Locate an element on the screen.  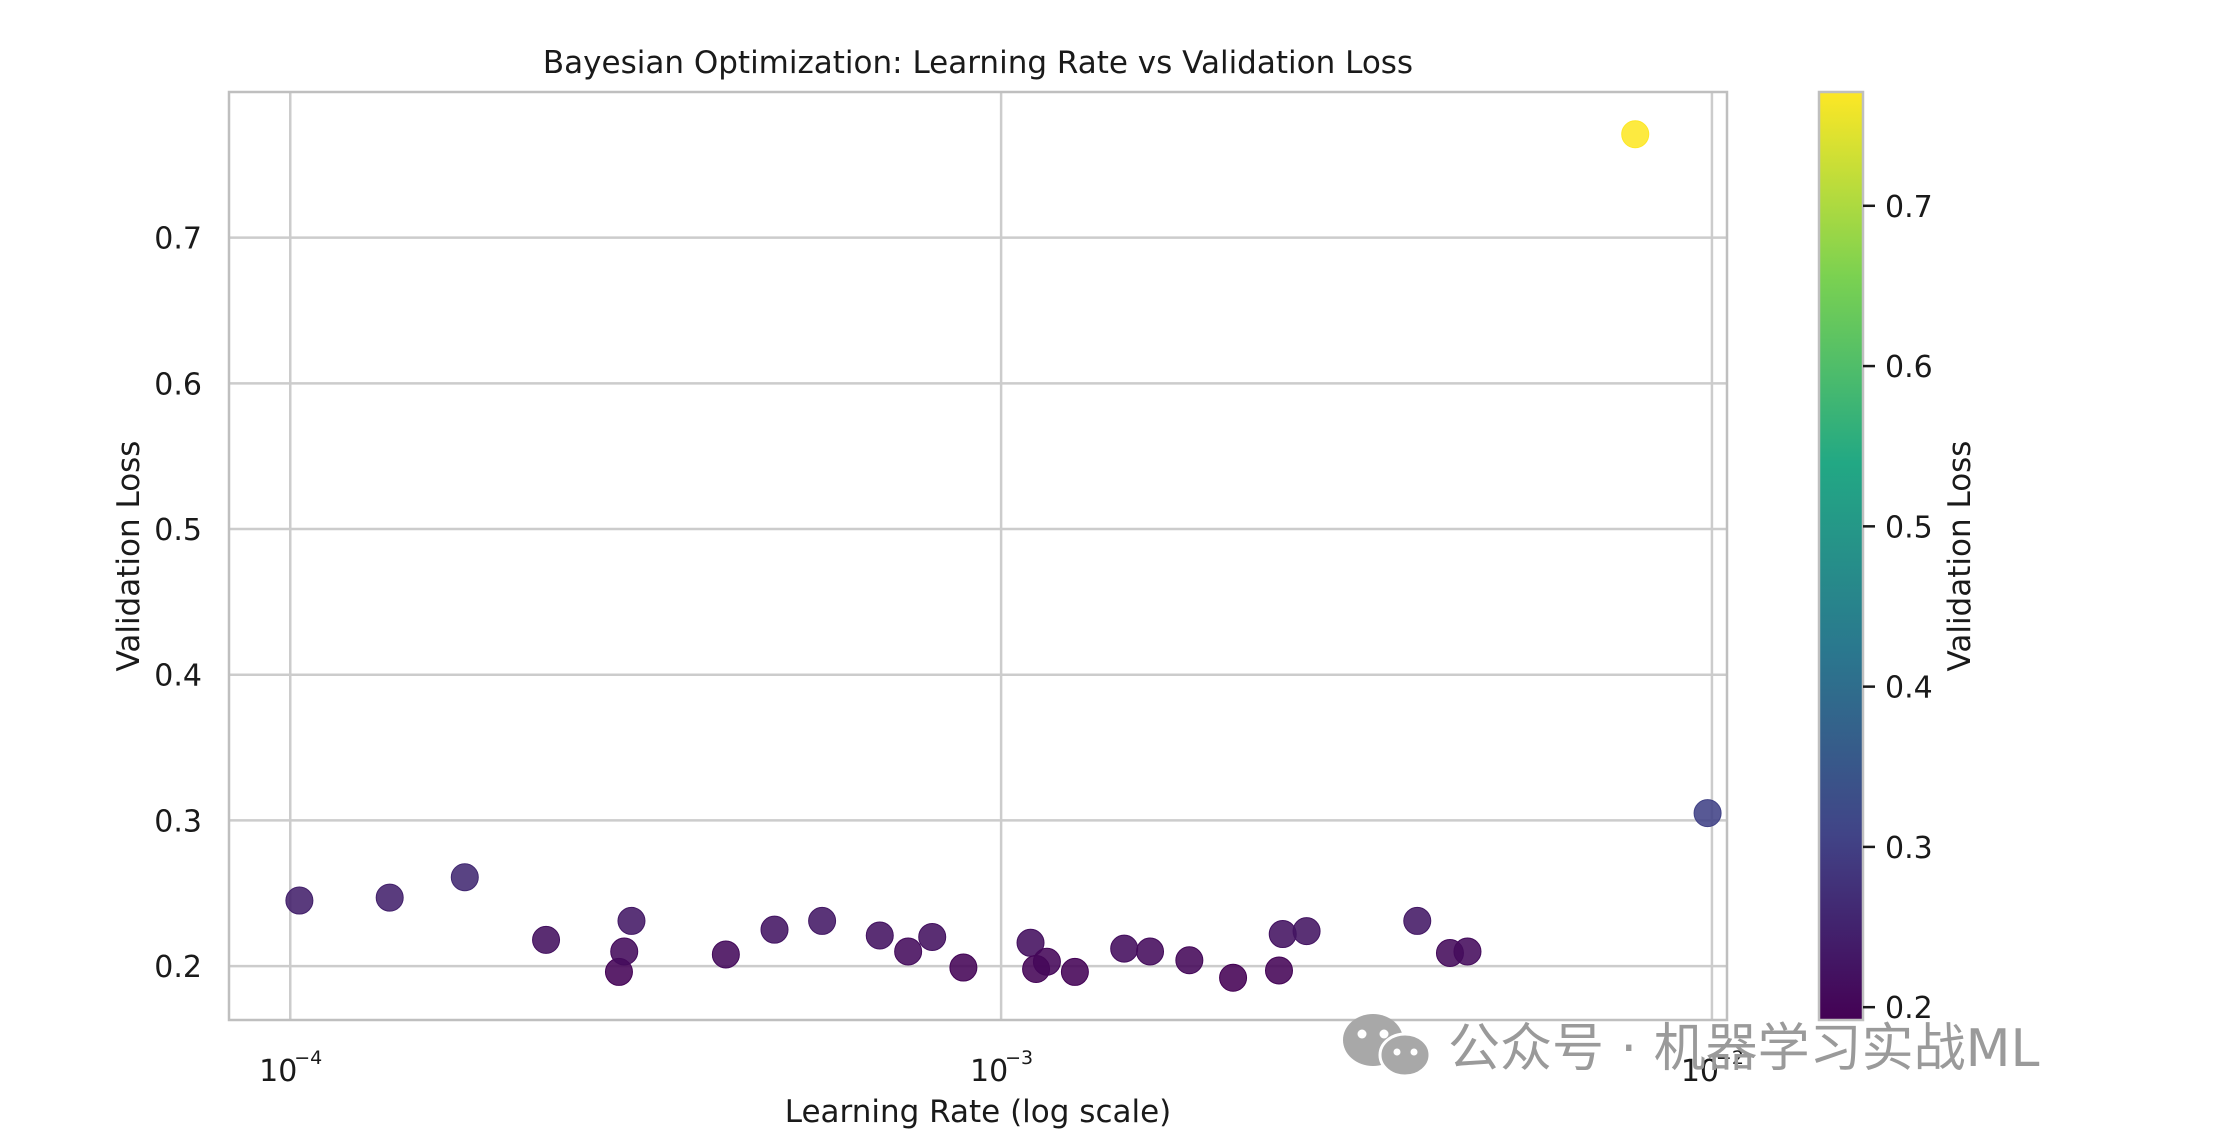
x-axis-label: Learning Rate (log scale) is located at coordinates (978, 1112).